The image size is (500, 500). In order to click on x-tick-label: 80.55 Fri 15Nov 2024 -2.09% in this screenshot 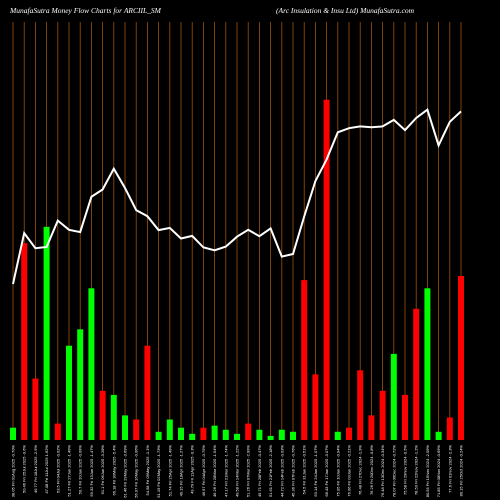, I will do `click(427, 471)`.